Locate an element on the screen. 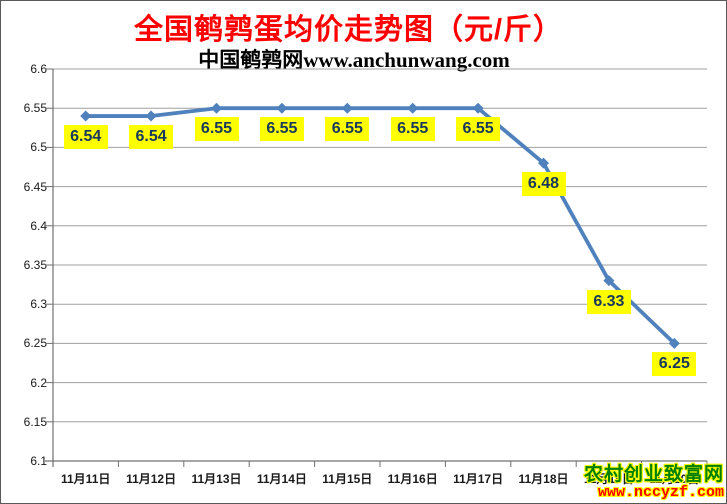 The image size is (727, 504). x-axis-tick-label: 11月18日 is located at coordinates (543, 479).